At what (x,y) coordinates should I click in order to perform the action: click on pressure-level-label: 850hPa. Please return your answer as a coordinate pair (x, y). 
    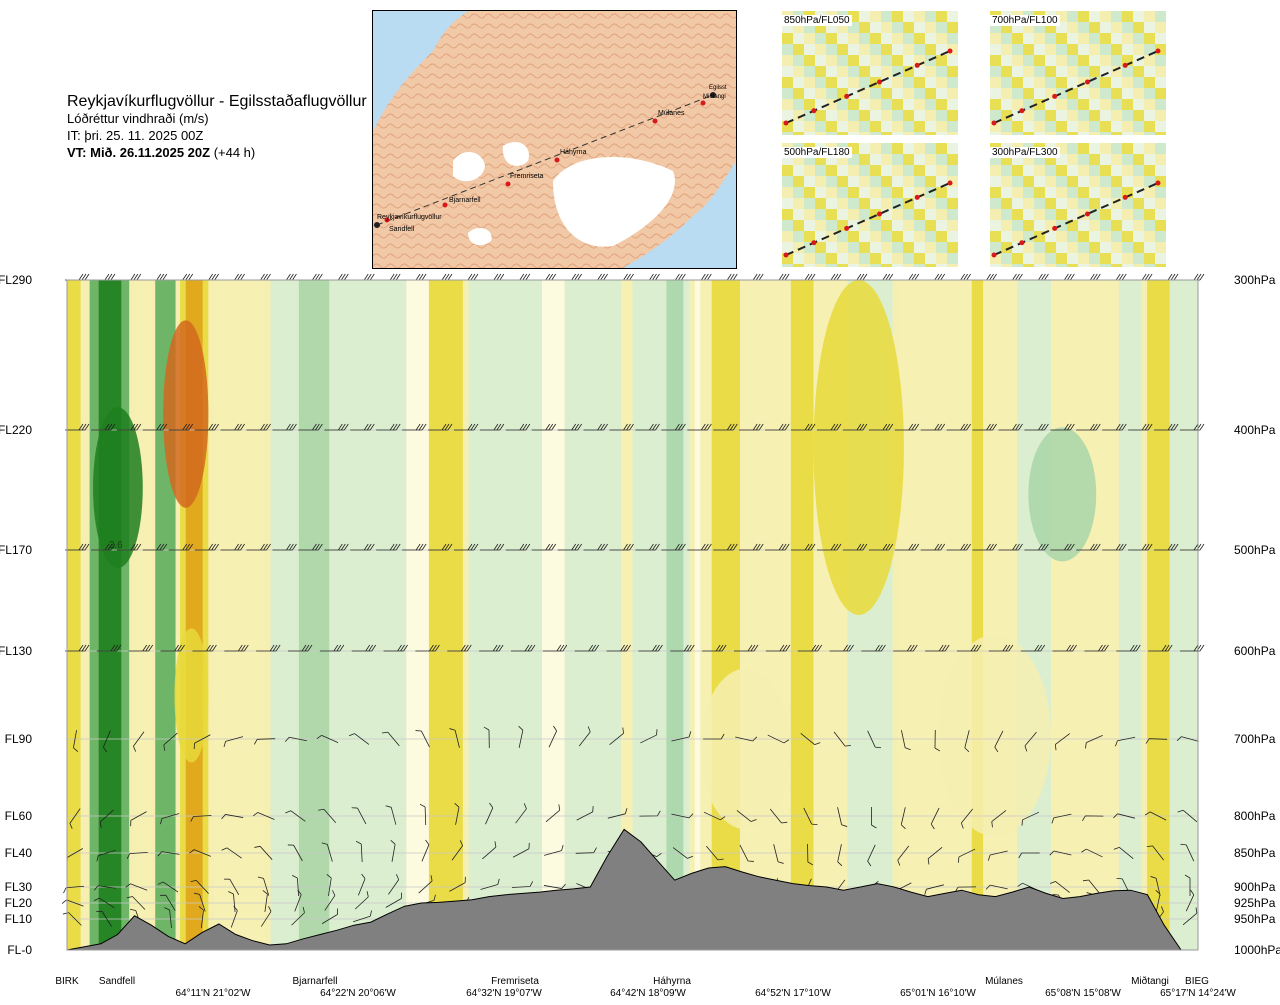
    Looking at the image, I should click on (1255, 853).